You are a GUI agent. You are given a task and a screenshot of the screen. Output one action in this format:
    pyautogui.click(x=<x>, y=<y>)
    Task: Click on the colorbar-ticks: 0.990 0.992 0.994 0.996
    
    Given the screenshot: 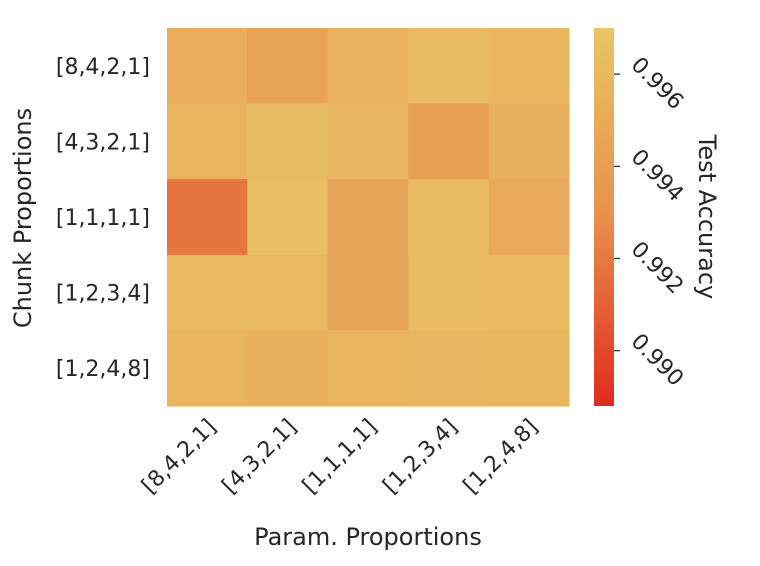 What is the action you would take?
    pyautogui.click(x=651, y=222)
    